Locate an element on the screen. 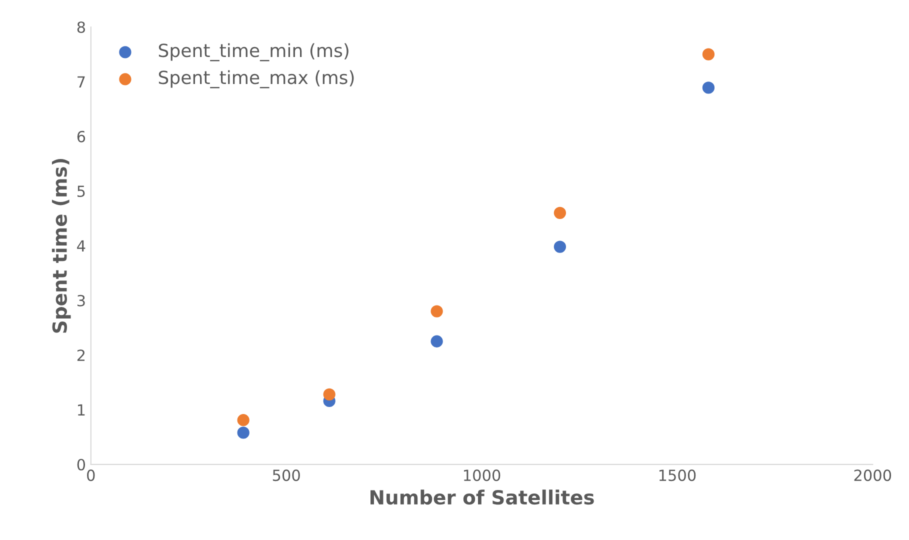 The width and height of the screenshot is (909, 540). x-tick-label: 1500 is located at coordinates (677, 476).